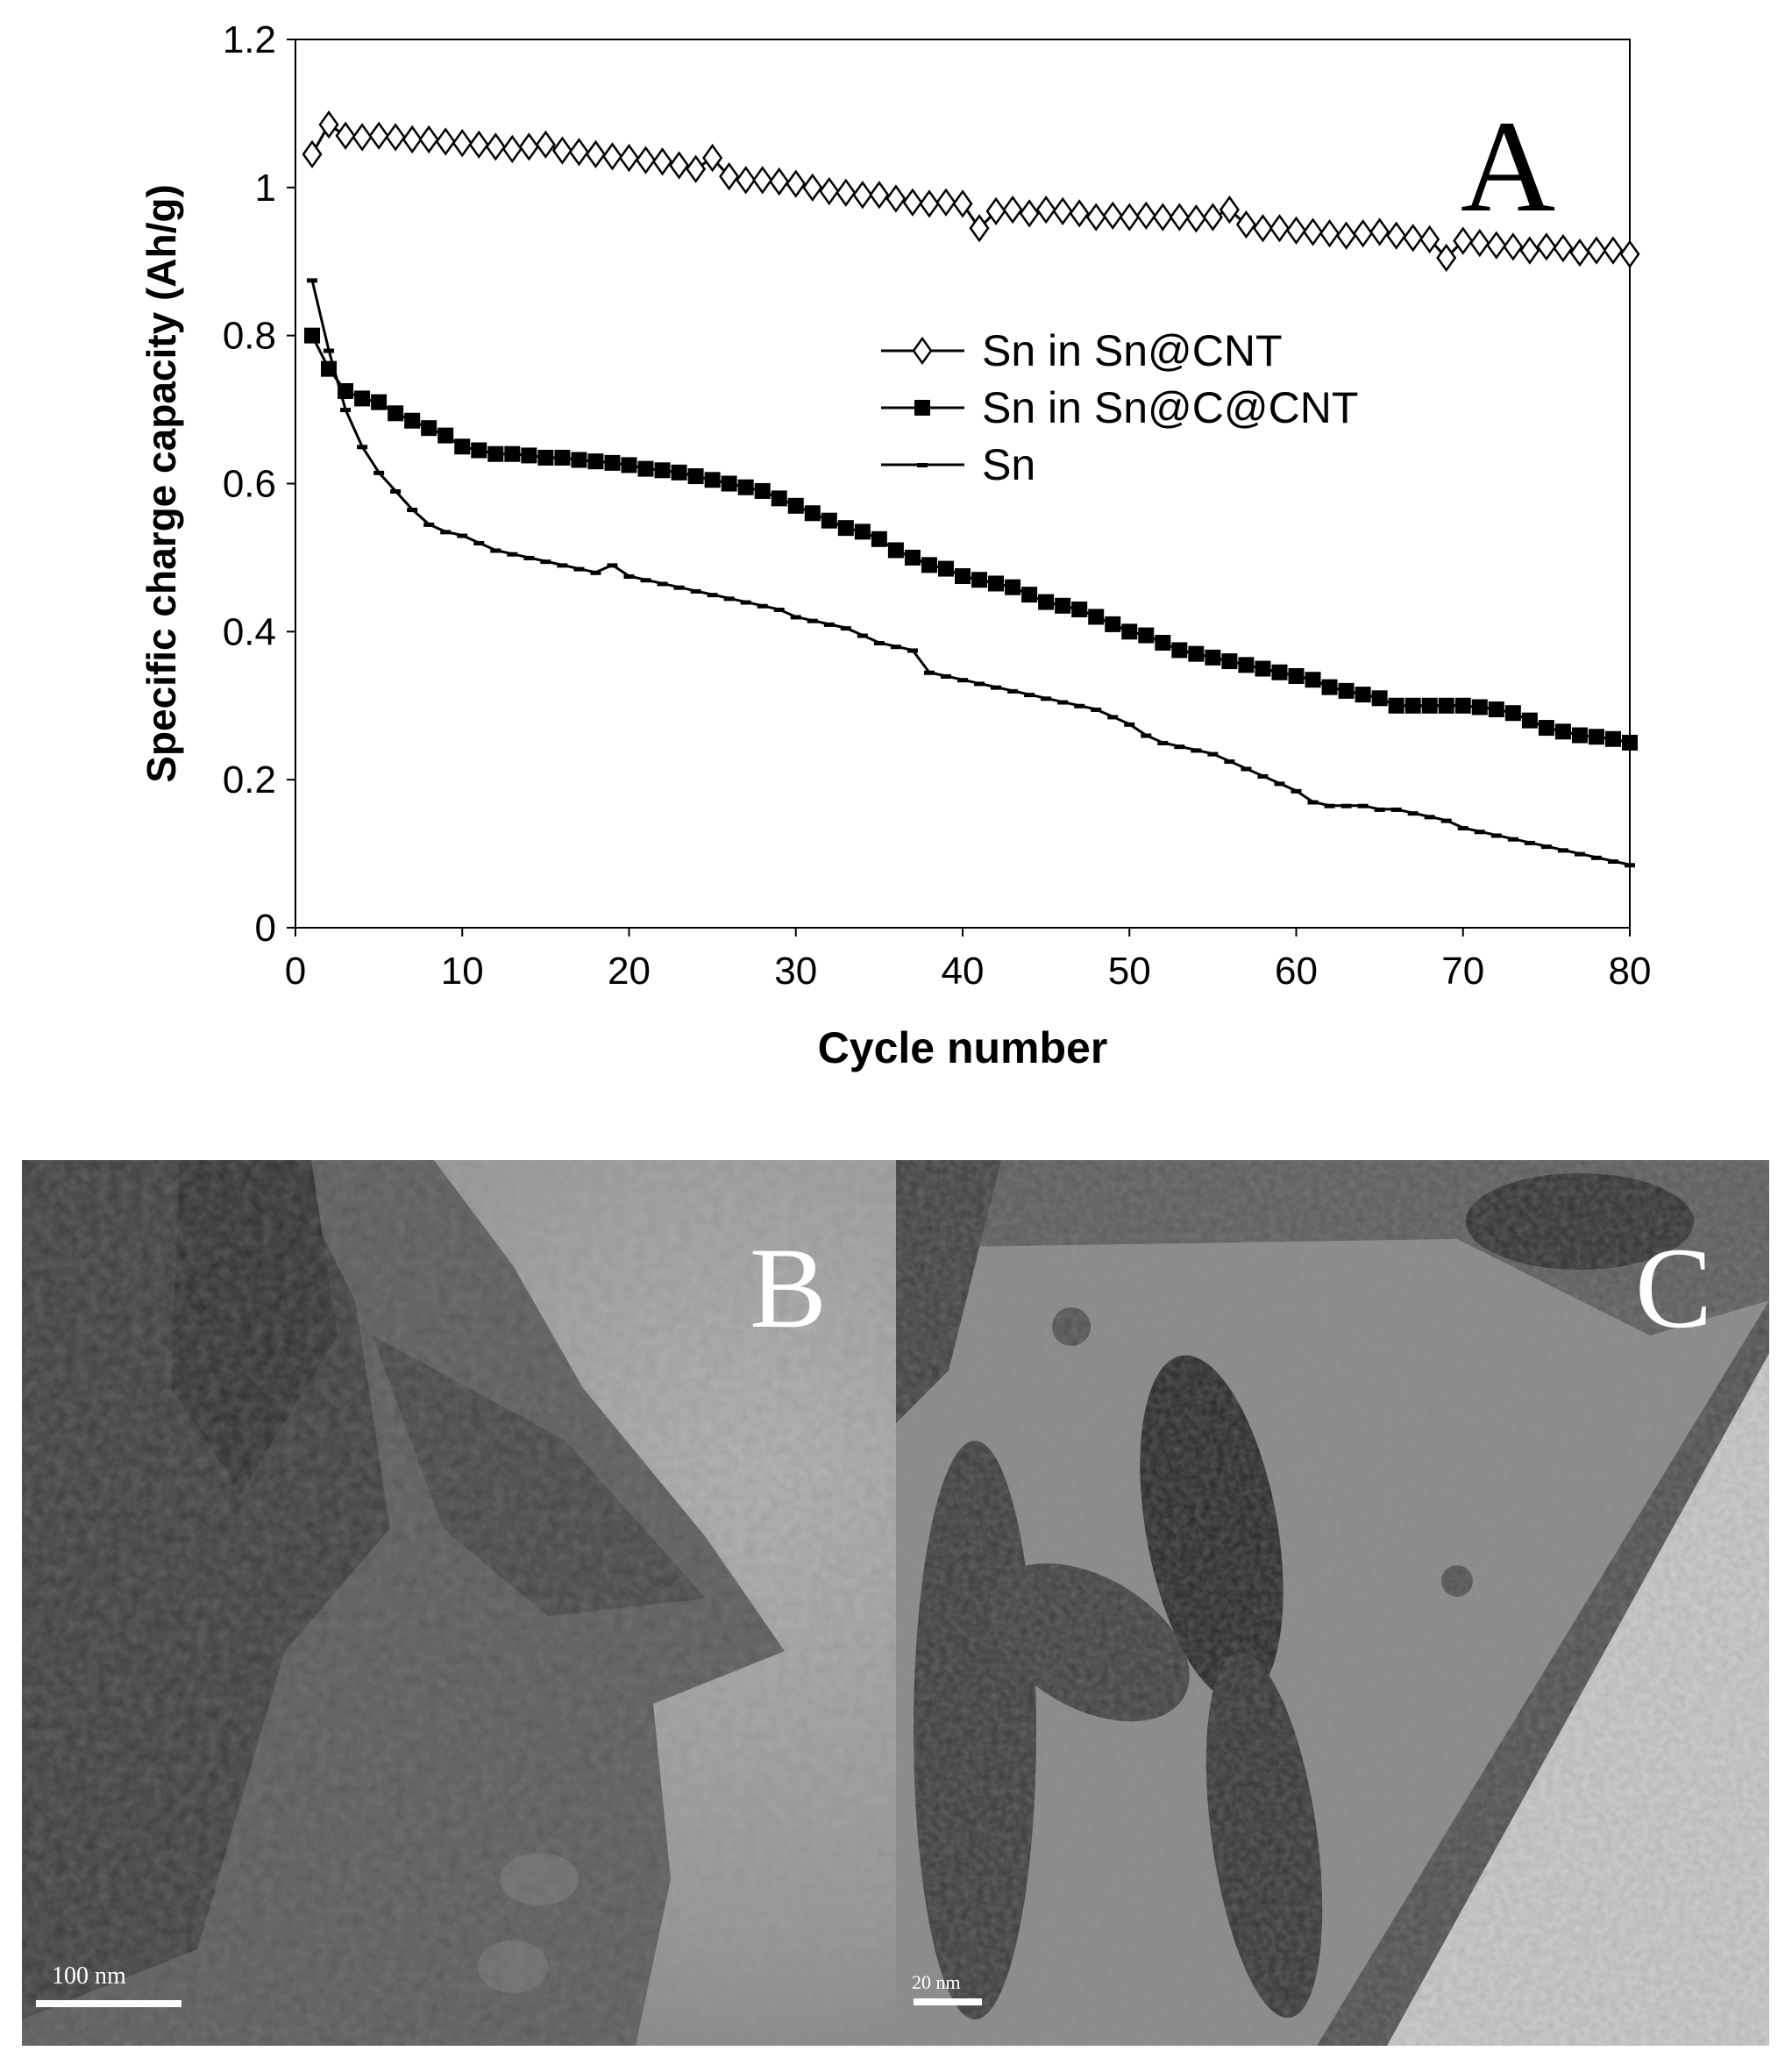 The height and width of the screenshot is (2051, 1792). Describe the element at coordinates (295, 972) in the screenshot. I see `x-tick-label: 0` at that location.